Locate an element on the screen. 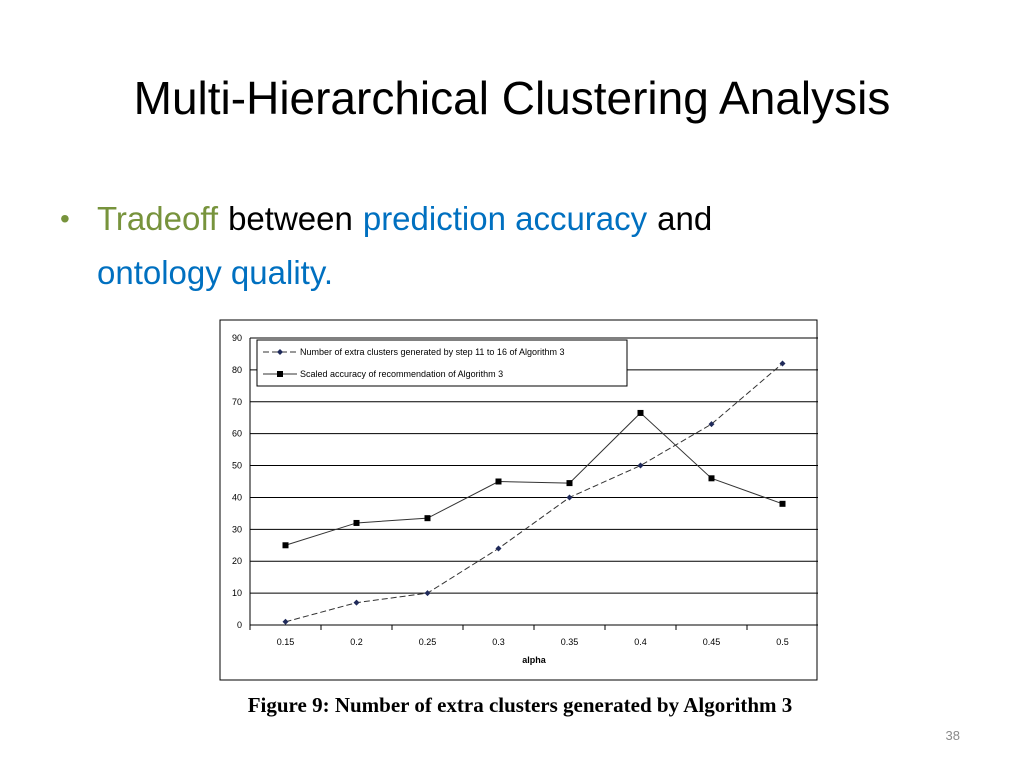  y-tick-label: 10 is located at coordinates (237, 593).